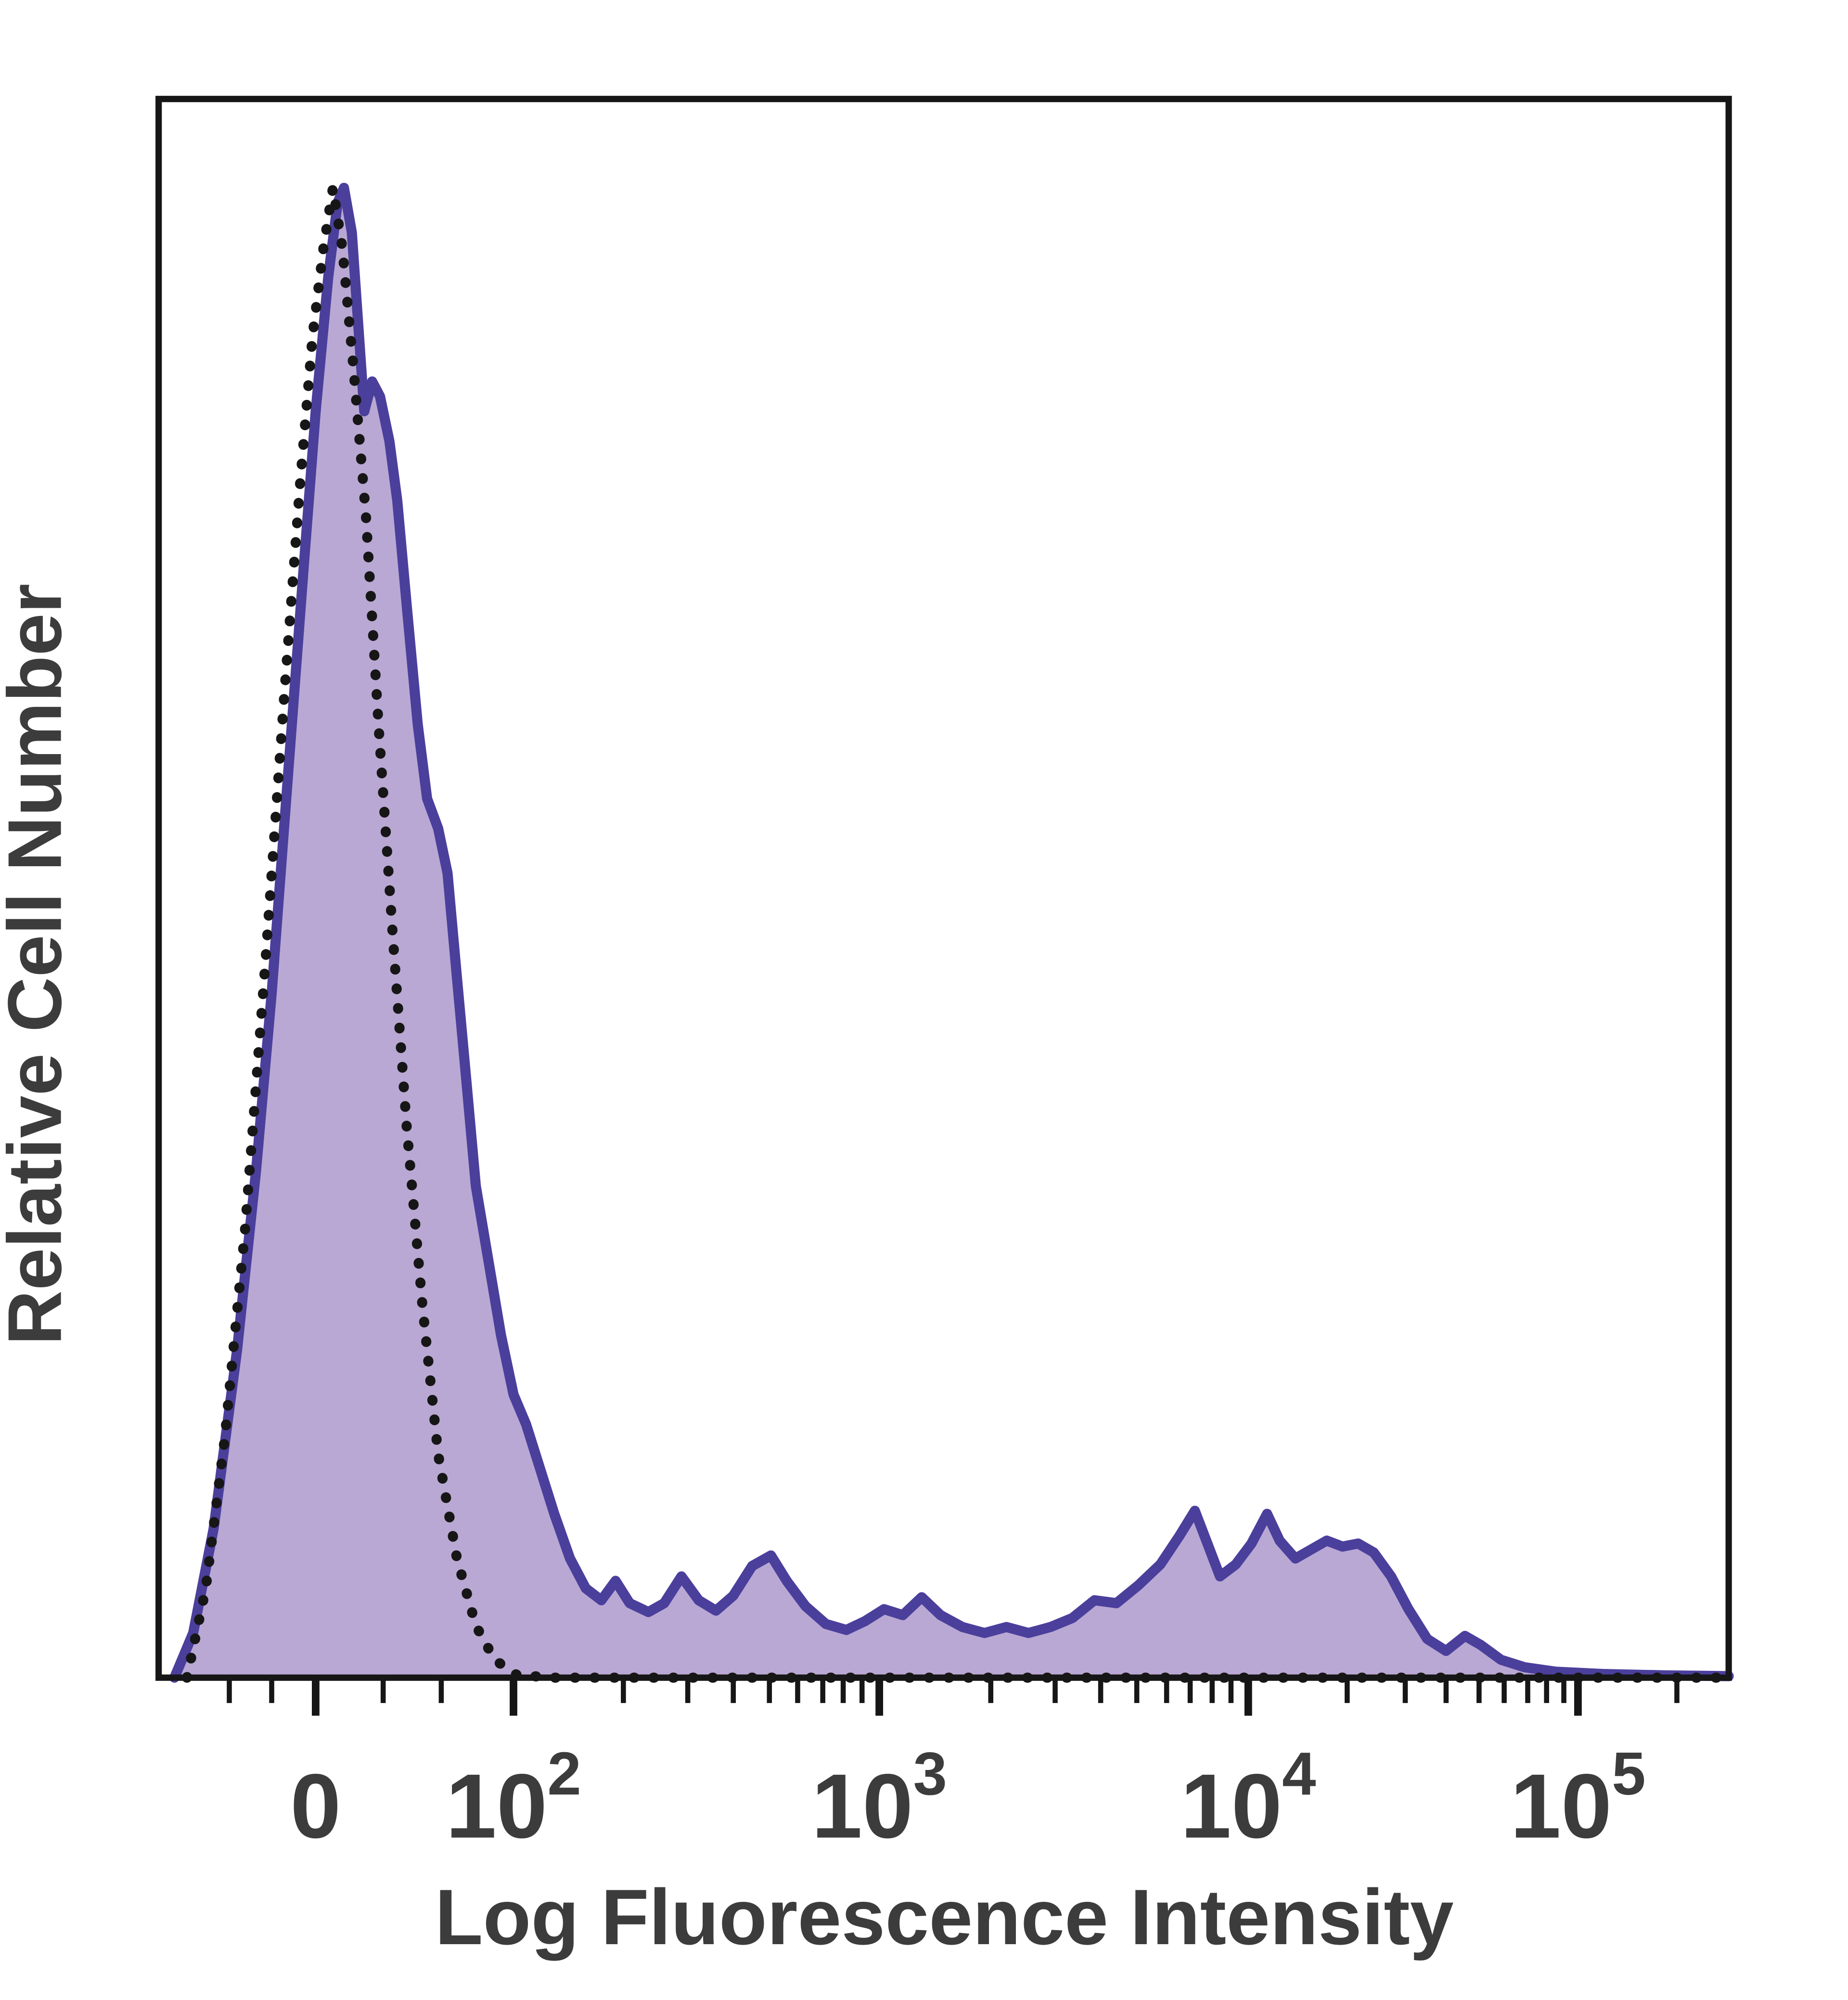 This screenshot has height=2000, width=1848. I want to click on y-axis-label: Relative Cell Number, so click(38, 965).